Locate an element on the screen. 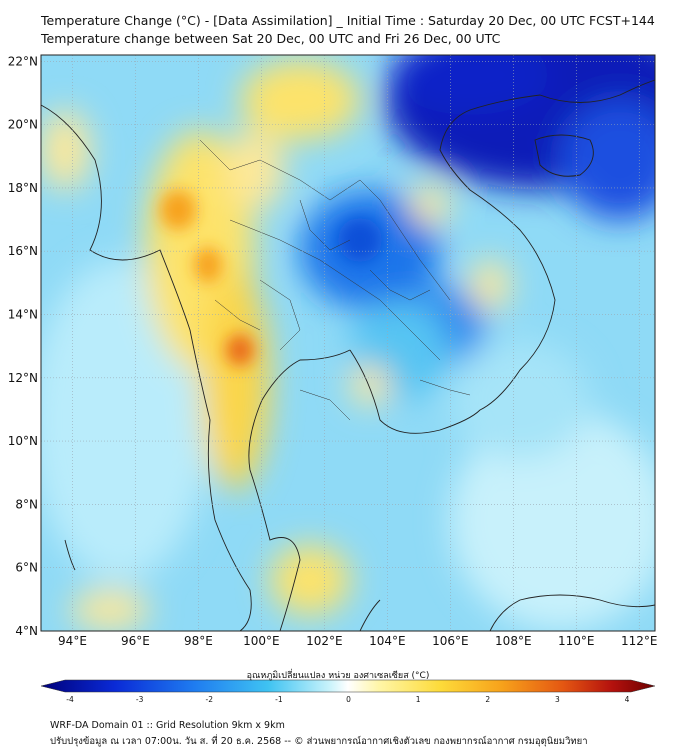  lat-tick-label: 6°N is located at coordinates (26, 568).